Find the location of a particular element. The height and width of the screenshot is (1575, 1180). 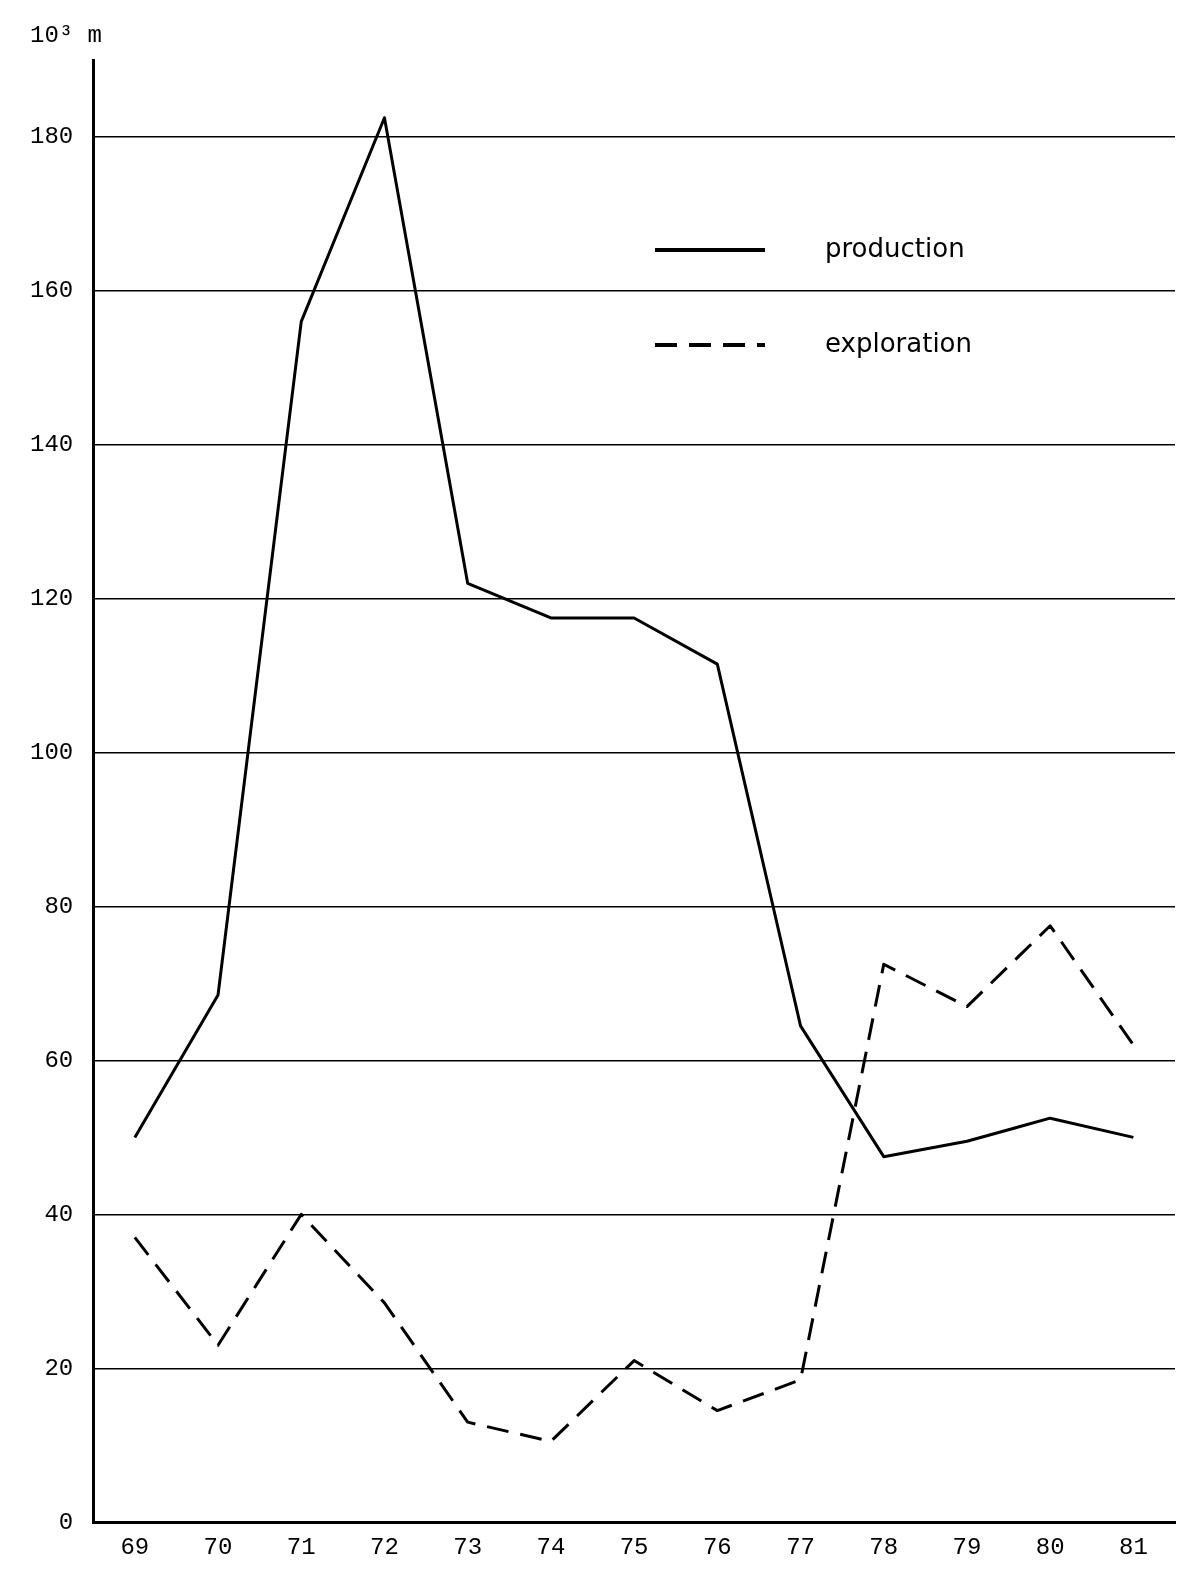

y-tick-label: 80 is located at coordinates (59, 906).